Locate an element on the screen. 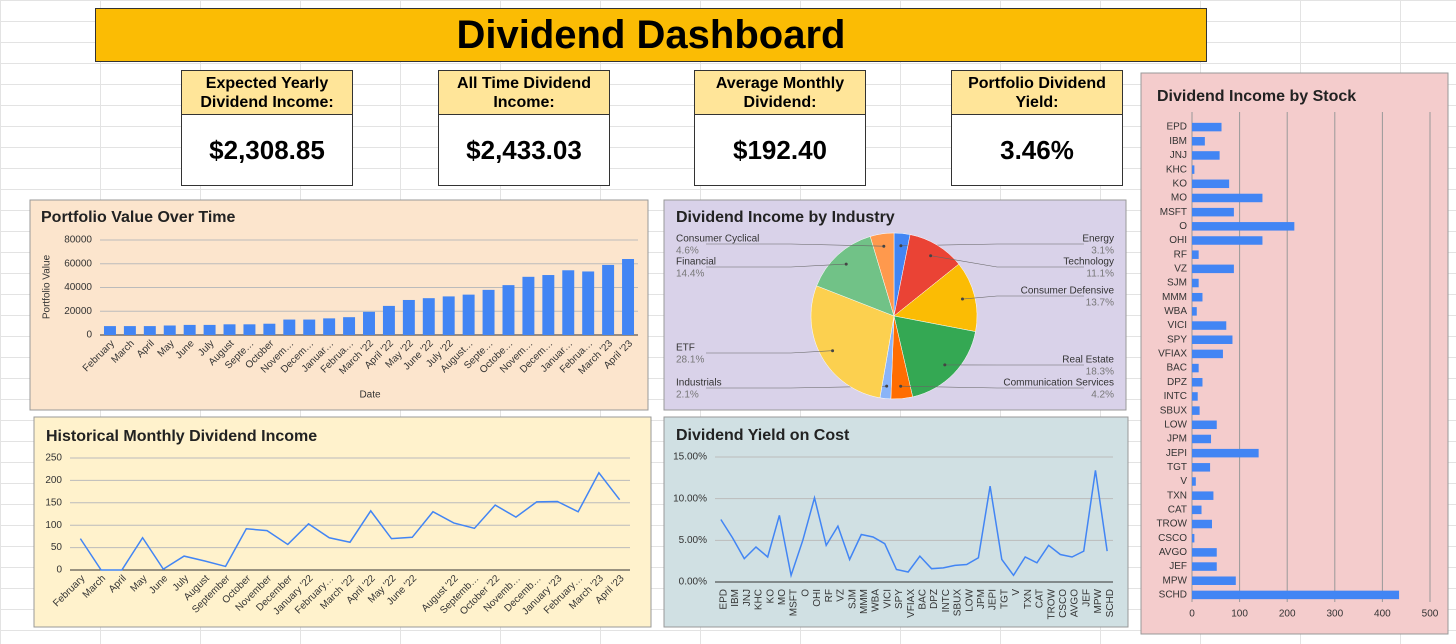 Image resolution: width=1456 pixels, height=644 pixels. slice-value: 4.6% is located at coordinates (687, 251).